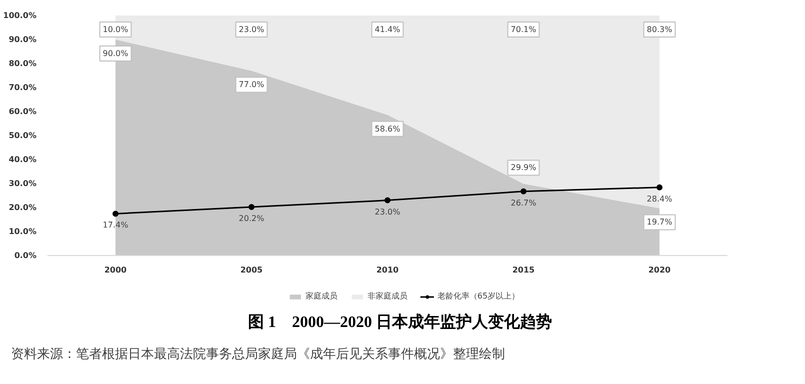 The image size is (805, 384). What do you see at coordinates (22, 111) in the screenshot?
I see `y-tick-label: 60.0%` at bounding box center [22, 111].